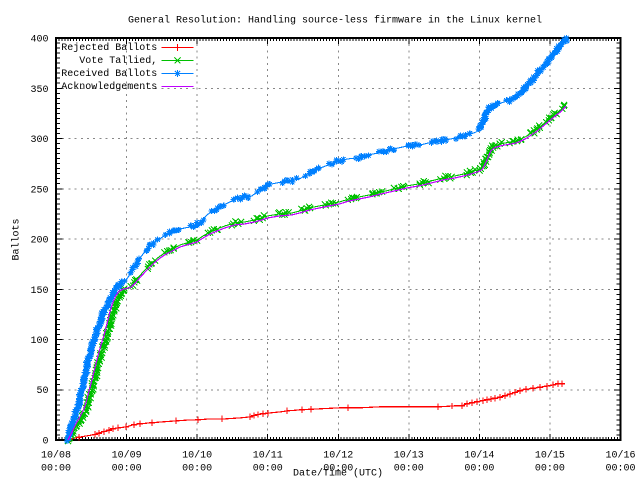 Image resolution: width=640 pixels, height=480 pixels. What do you see at coordinates (118, 61) in the screenshot?
I see `svg-text: Vote Tallied,` at bounding box center [118, 61].